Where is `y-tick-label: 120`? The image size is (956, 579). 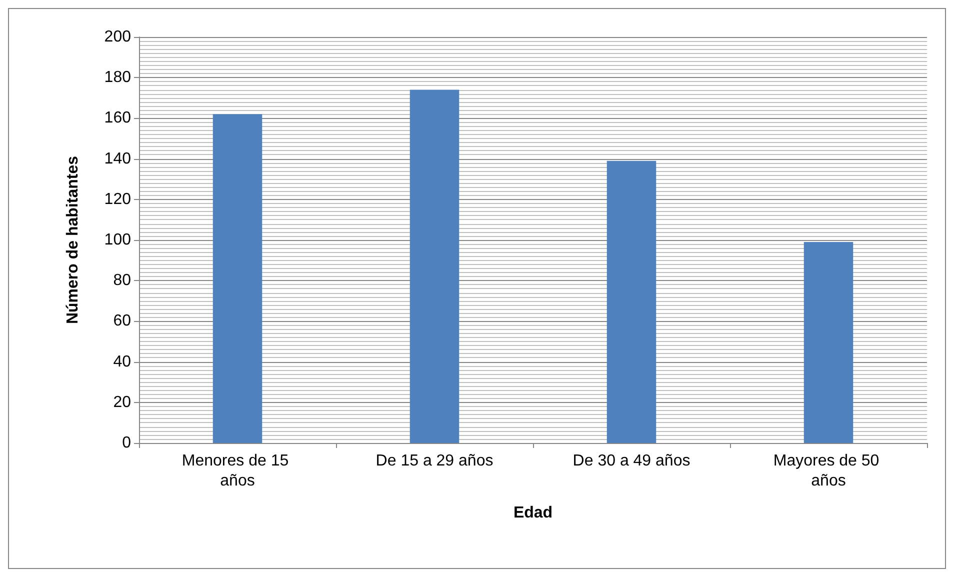
y-tick-label: 120 is located at coordinates (118, 199).